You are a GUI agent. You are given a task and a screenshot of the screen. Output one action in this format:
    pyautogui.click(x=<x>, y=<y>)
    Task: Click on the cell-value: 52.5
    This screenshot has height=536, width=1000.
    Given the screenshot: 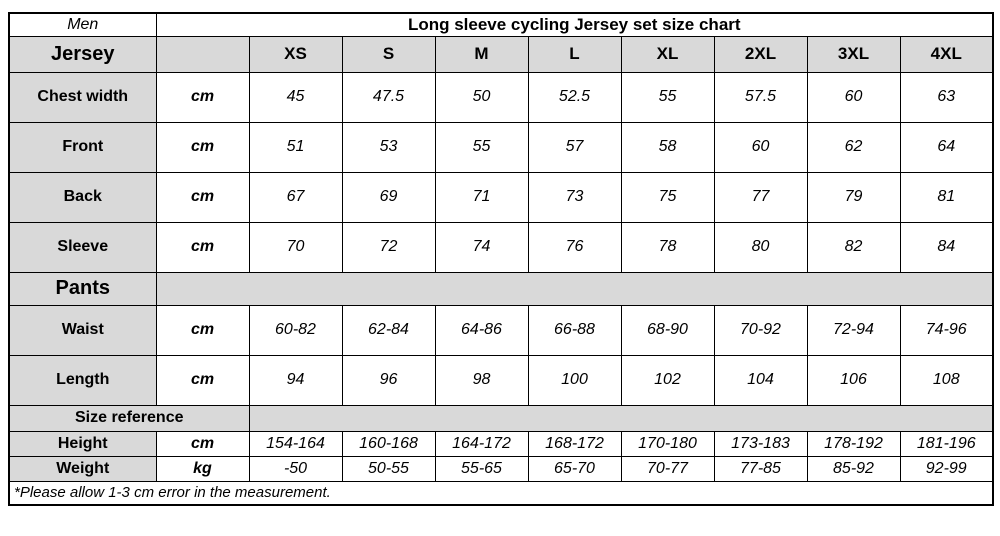 What is the action you would take?
    pyautogui.click(x=574, y=97)
    